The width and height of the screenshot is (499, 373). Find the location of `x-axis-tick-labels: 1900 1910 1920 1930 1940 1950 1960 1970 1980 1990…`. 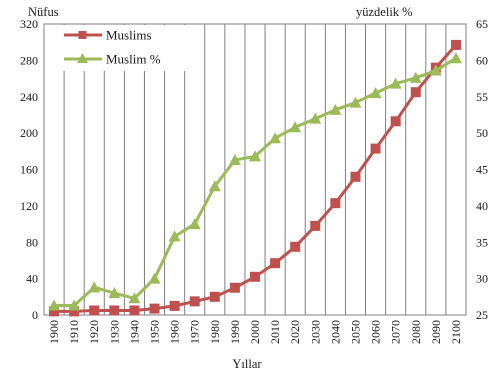

x-axis-tick-labels: 1900 1910 1920 1930 1940 1950 1960 1970 1980 1990… is located at coordinates (255, 332).